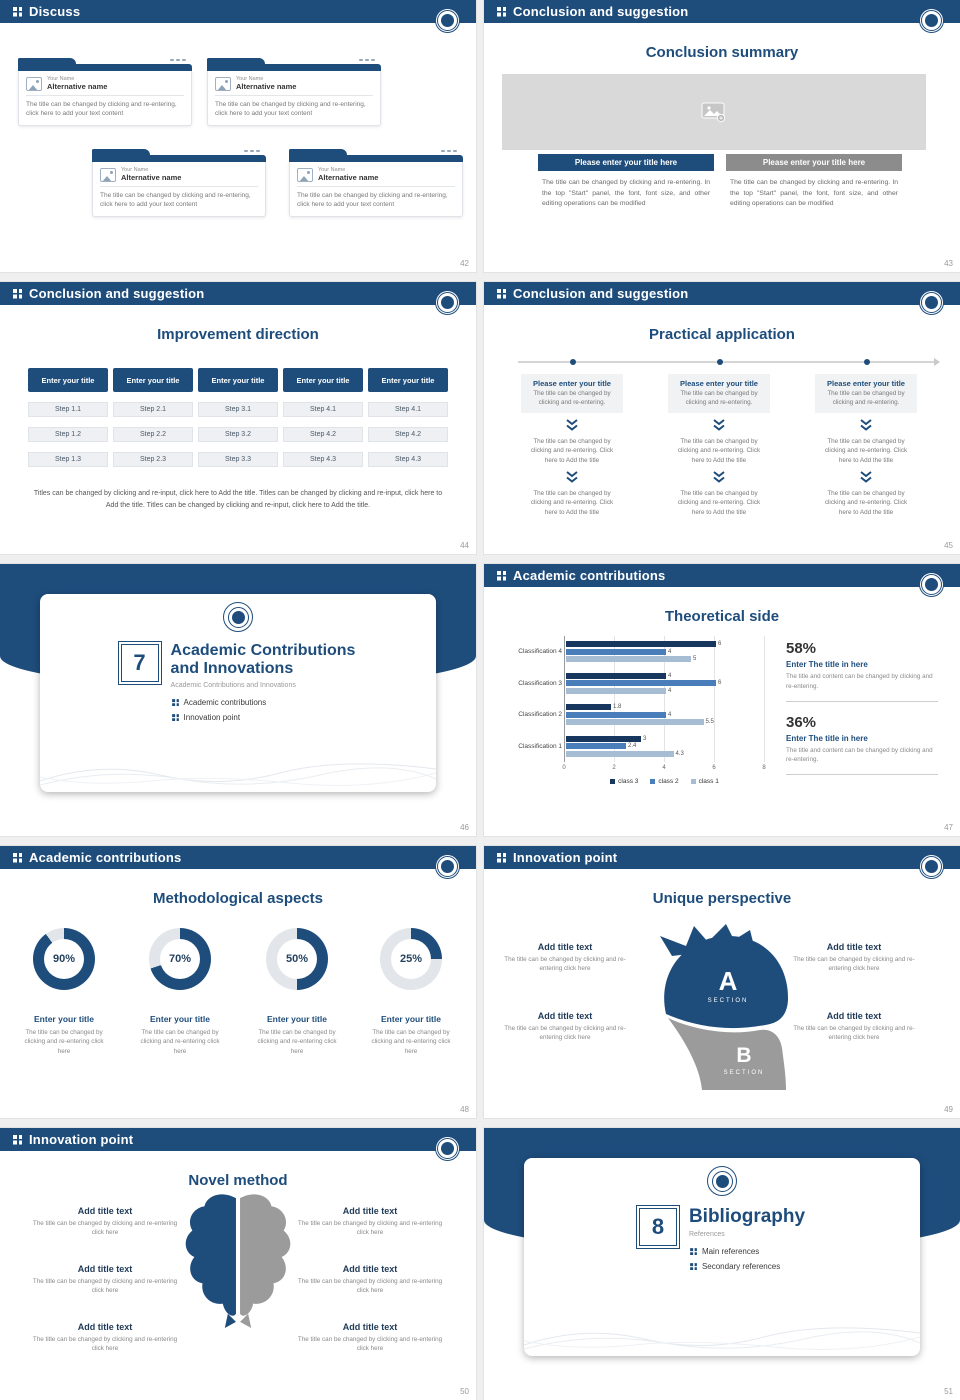  Describe the element at coordinates (743, 1055) in the screenshot. I see `svg-text: B` at that location.